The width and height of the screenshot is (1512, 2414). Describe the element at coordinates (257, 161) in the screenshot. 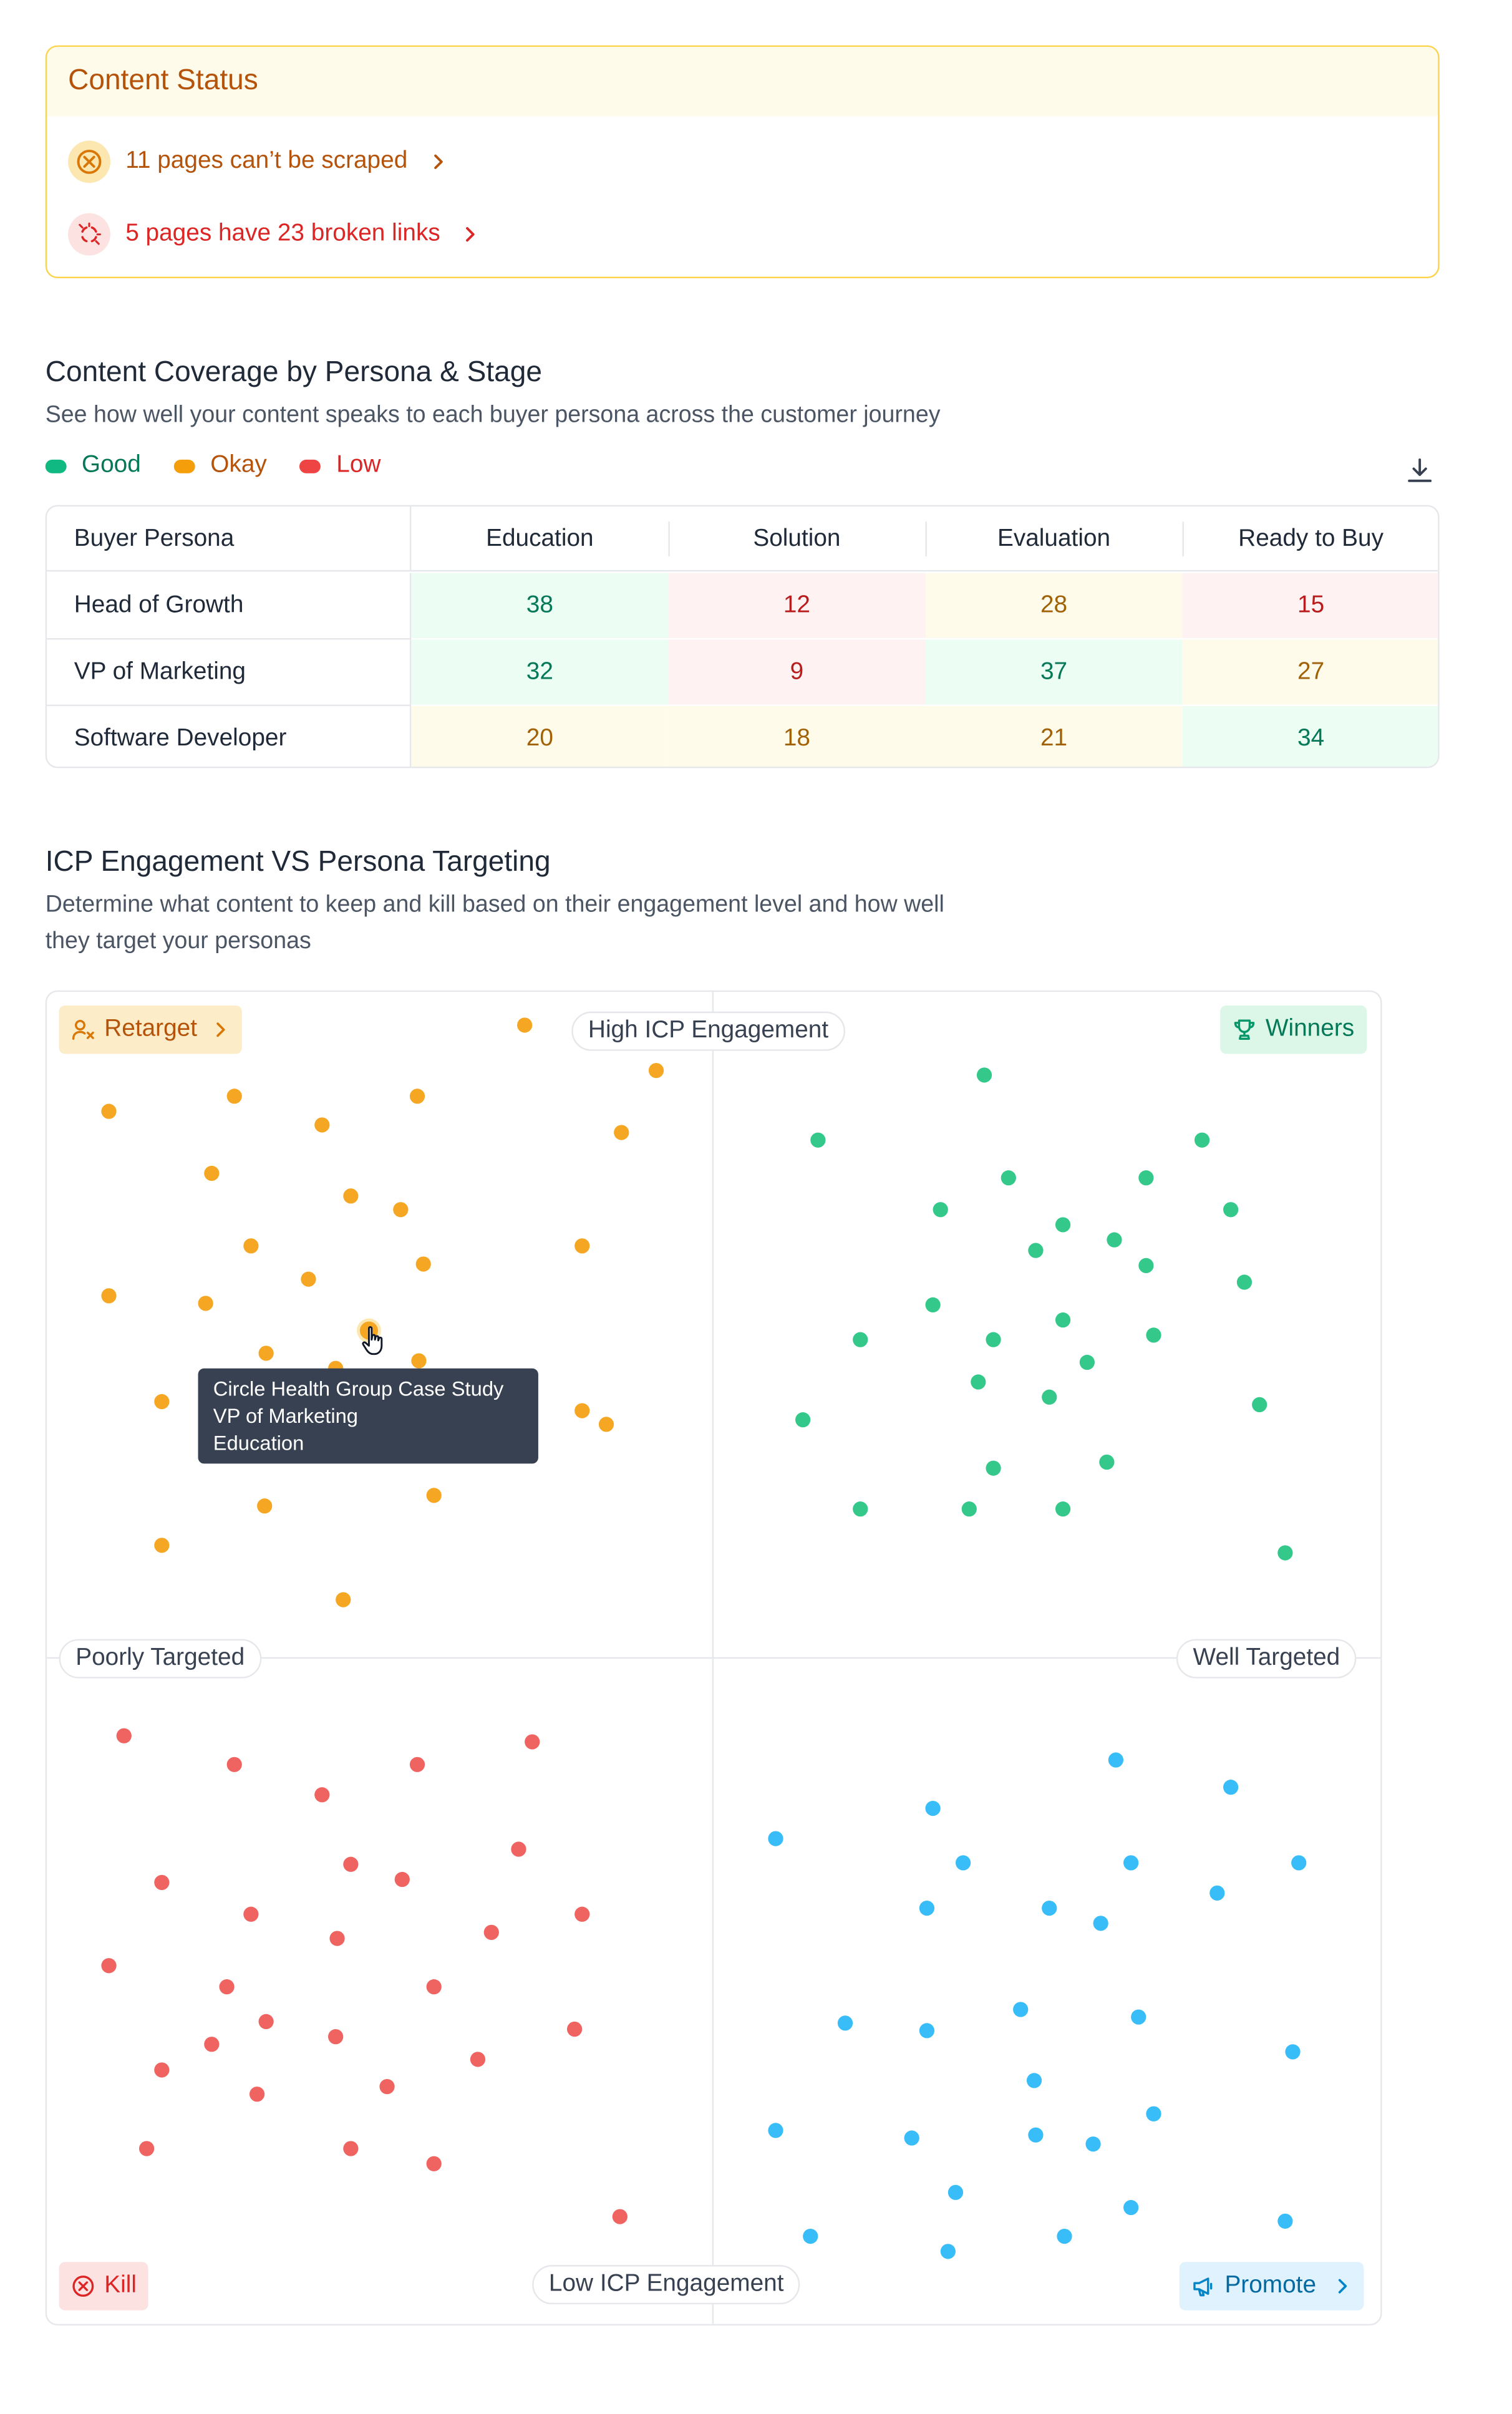

I see `scrape-issue-link: 11 pages can’t be scraped` at that location.